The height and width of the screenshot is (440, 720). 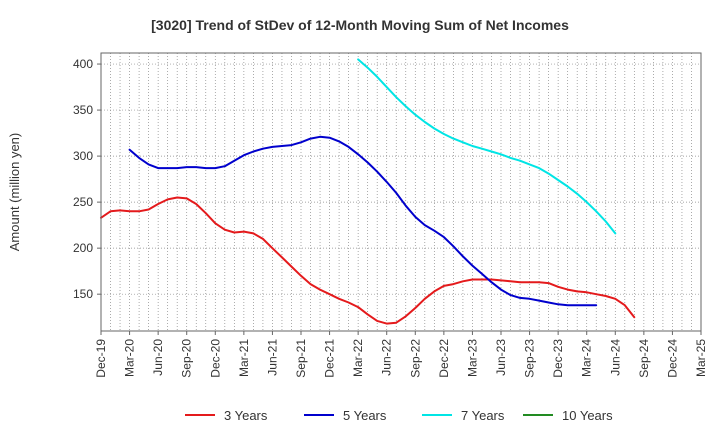 What do you see at coordinates (587, 358) in the screenshot?
I see `x-tick-label: Mar-24` at bounding box center [587, 358].